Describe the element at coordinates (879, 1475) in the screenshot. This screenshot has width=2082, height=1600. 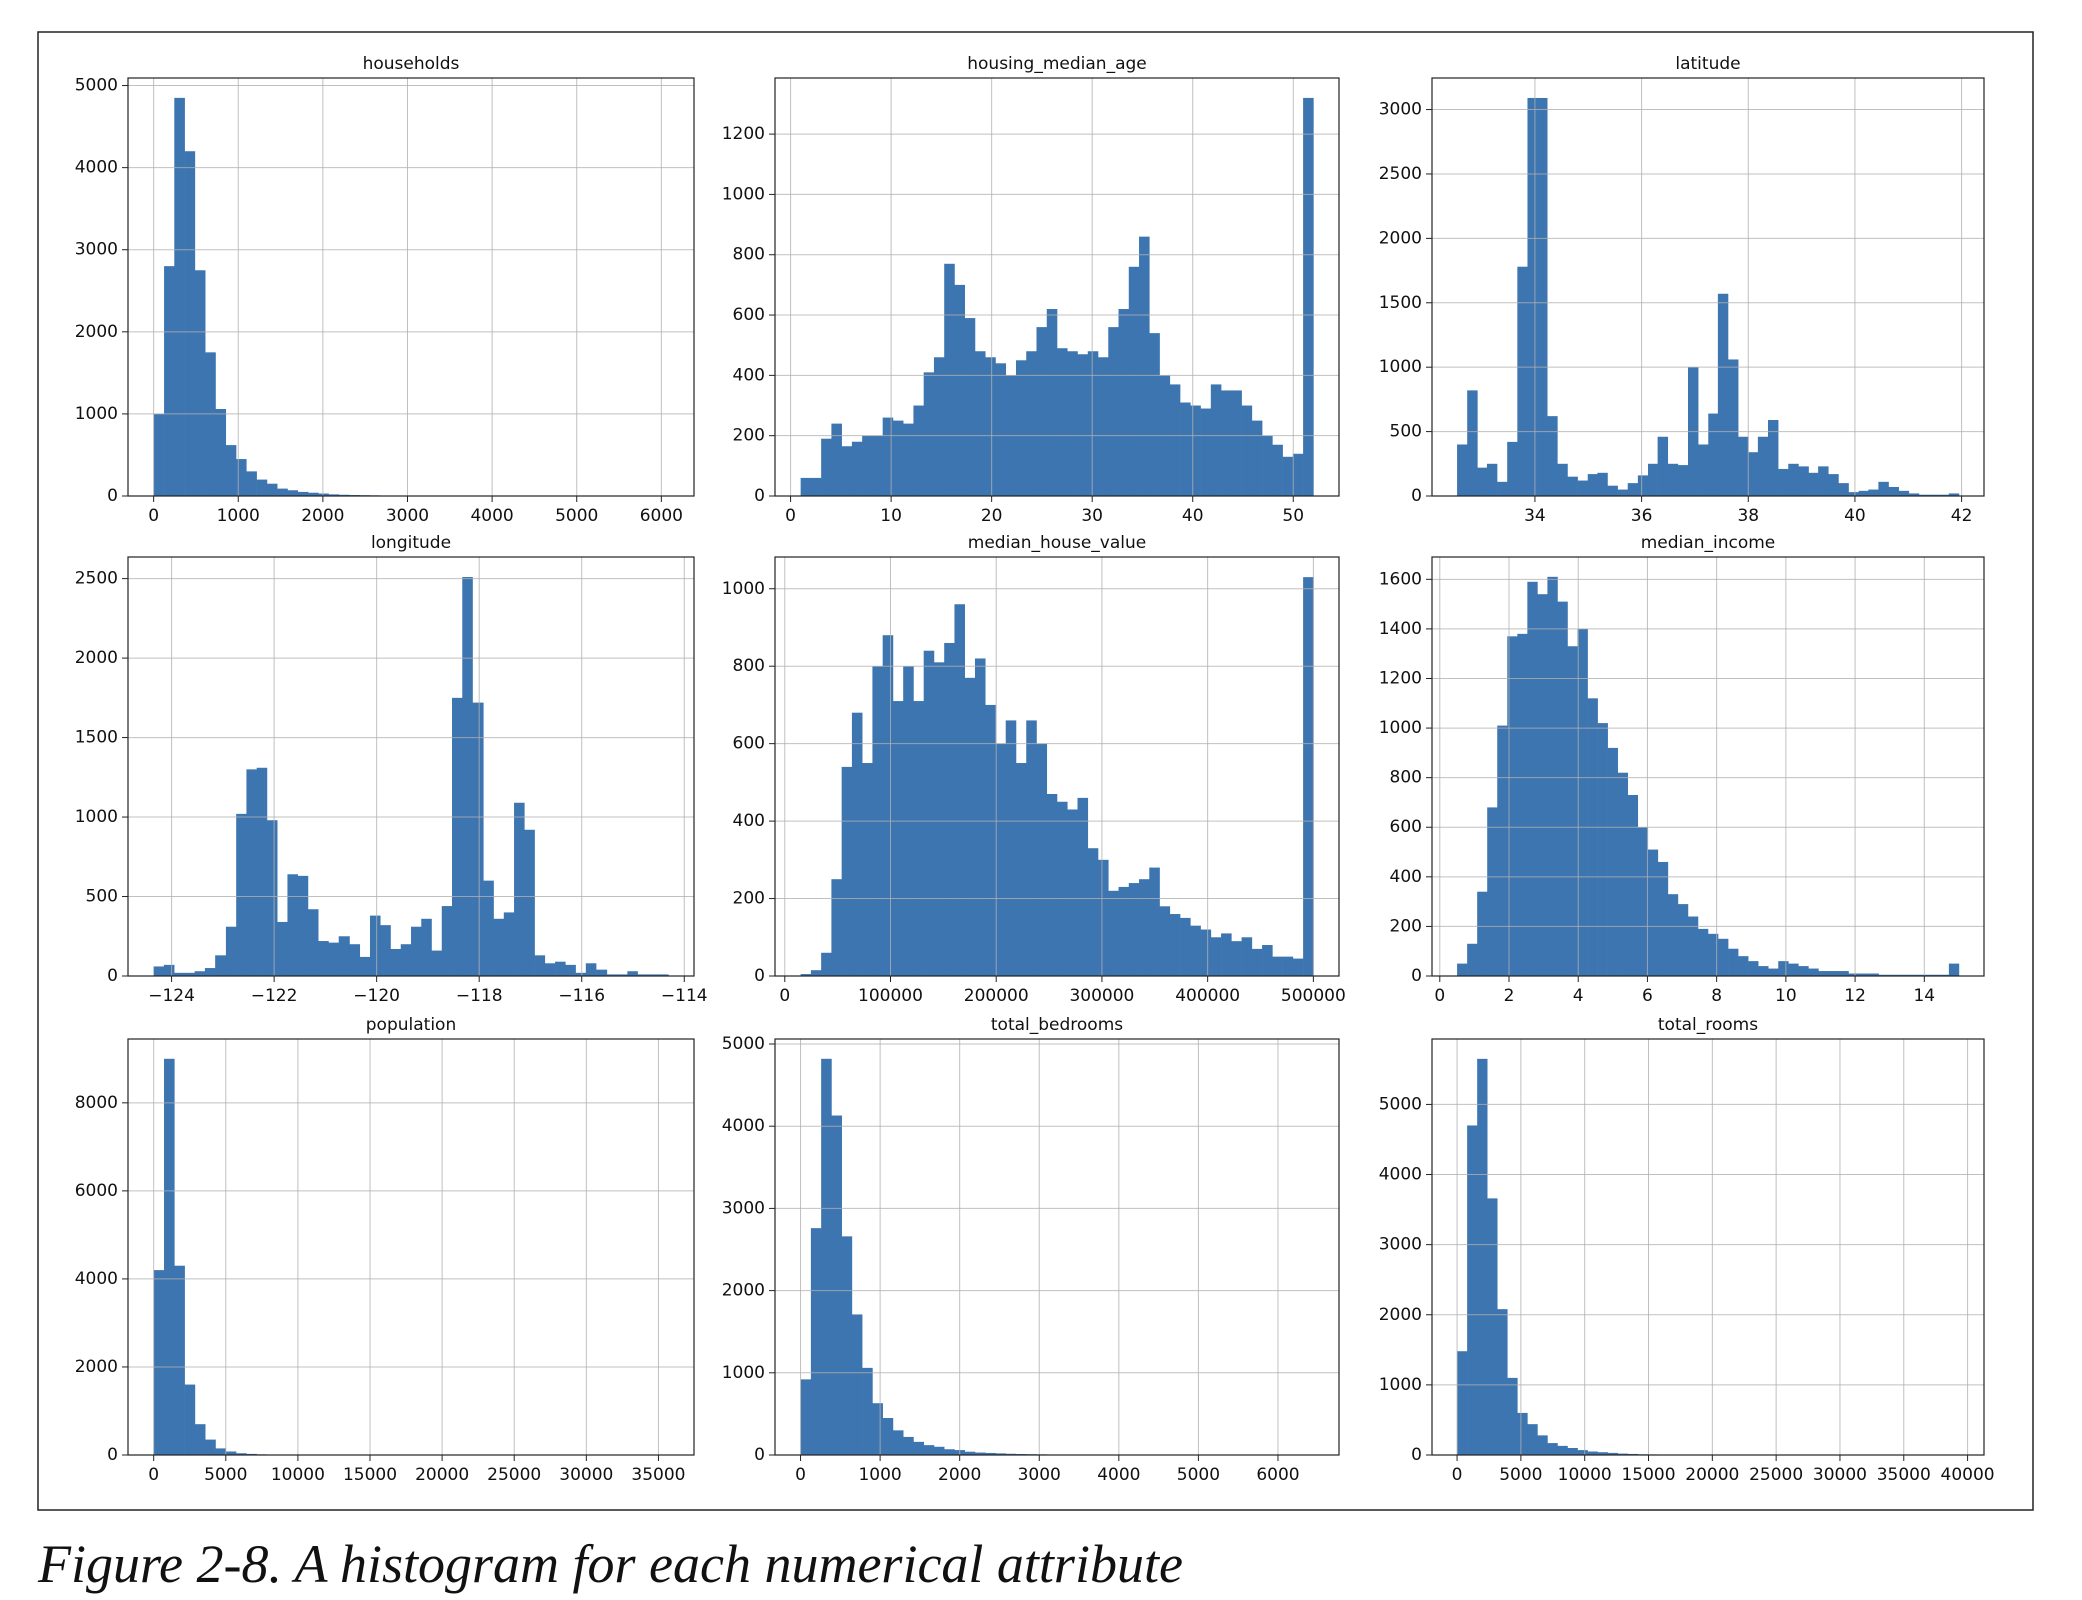
I see `x-tick-label: 1000` at that location.